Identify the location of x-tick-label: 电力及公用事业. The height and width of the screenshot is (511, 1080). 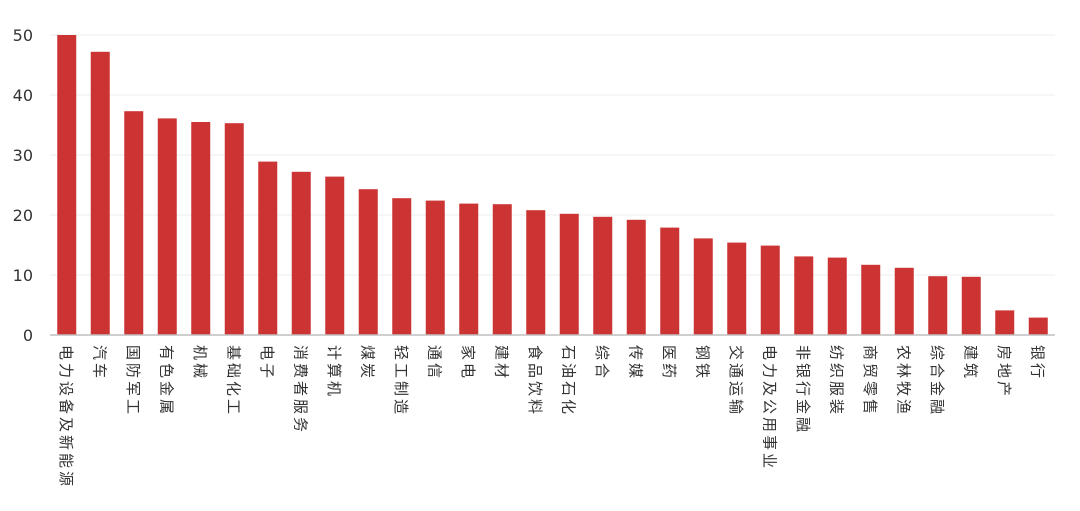
(769, 408).